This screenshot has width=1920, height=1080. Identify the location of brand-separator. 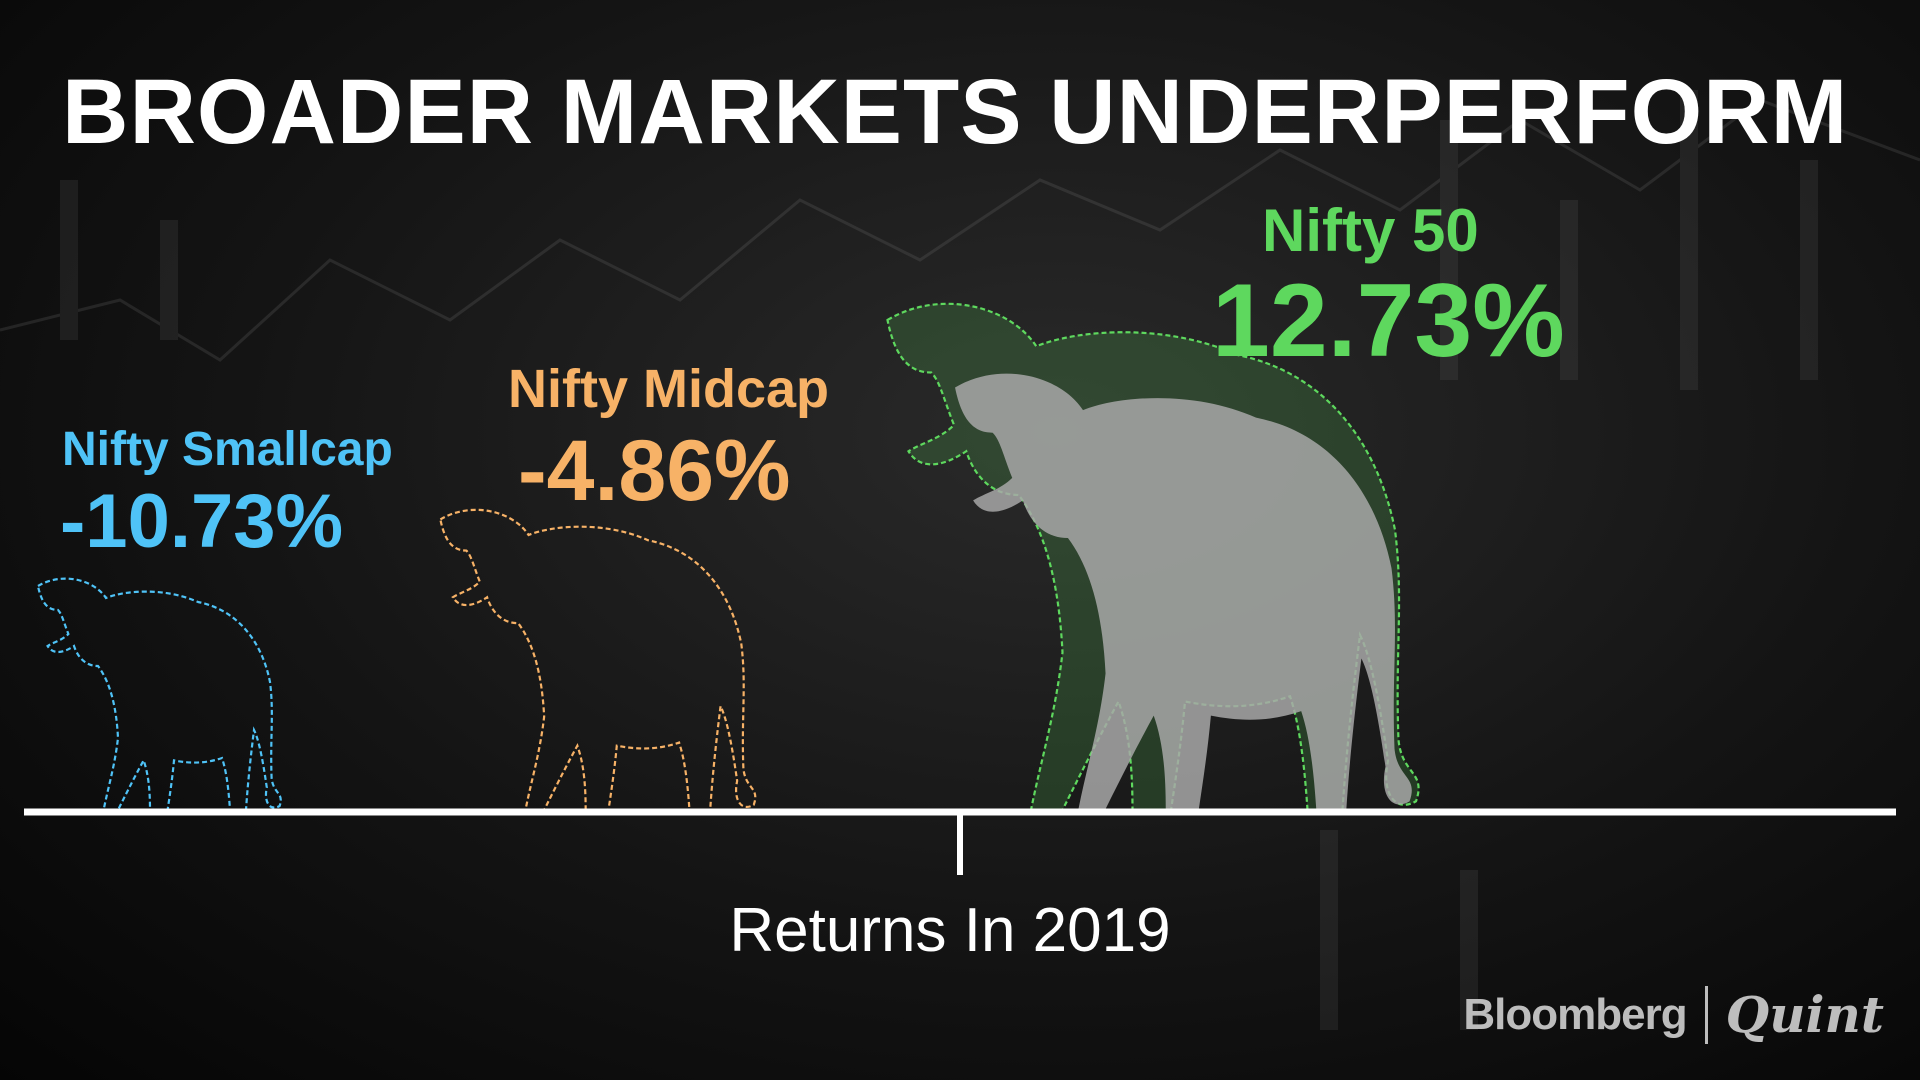
(1706, 1014).